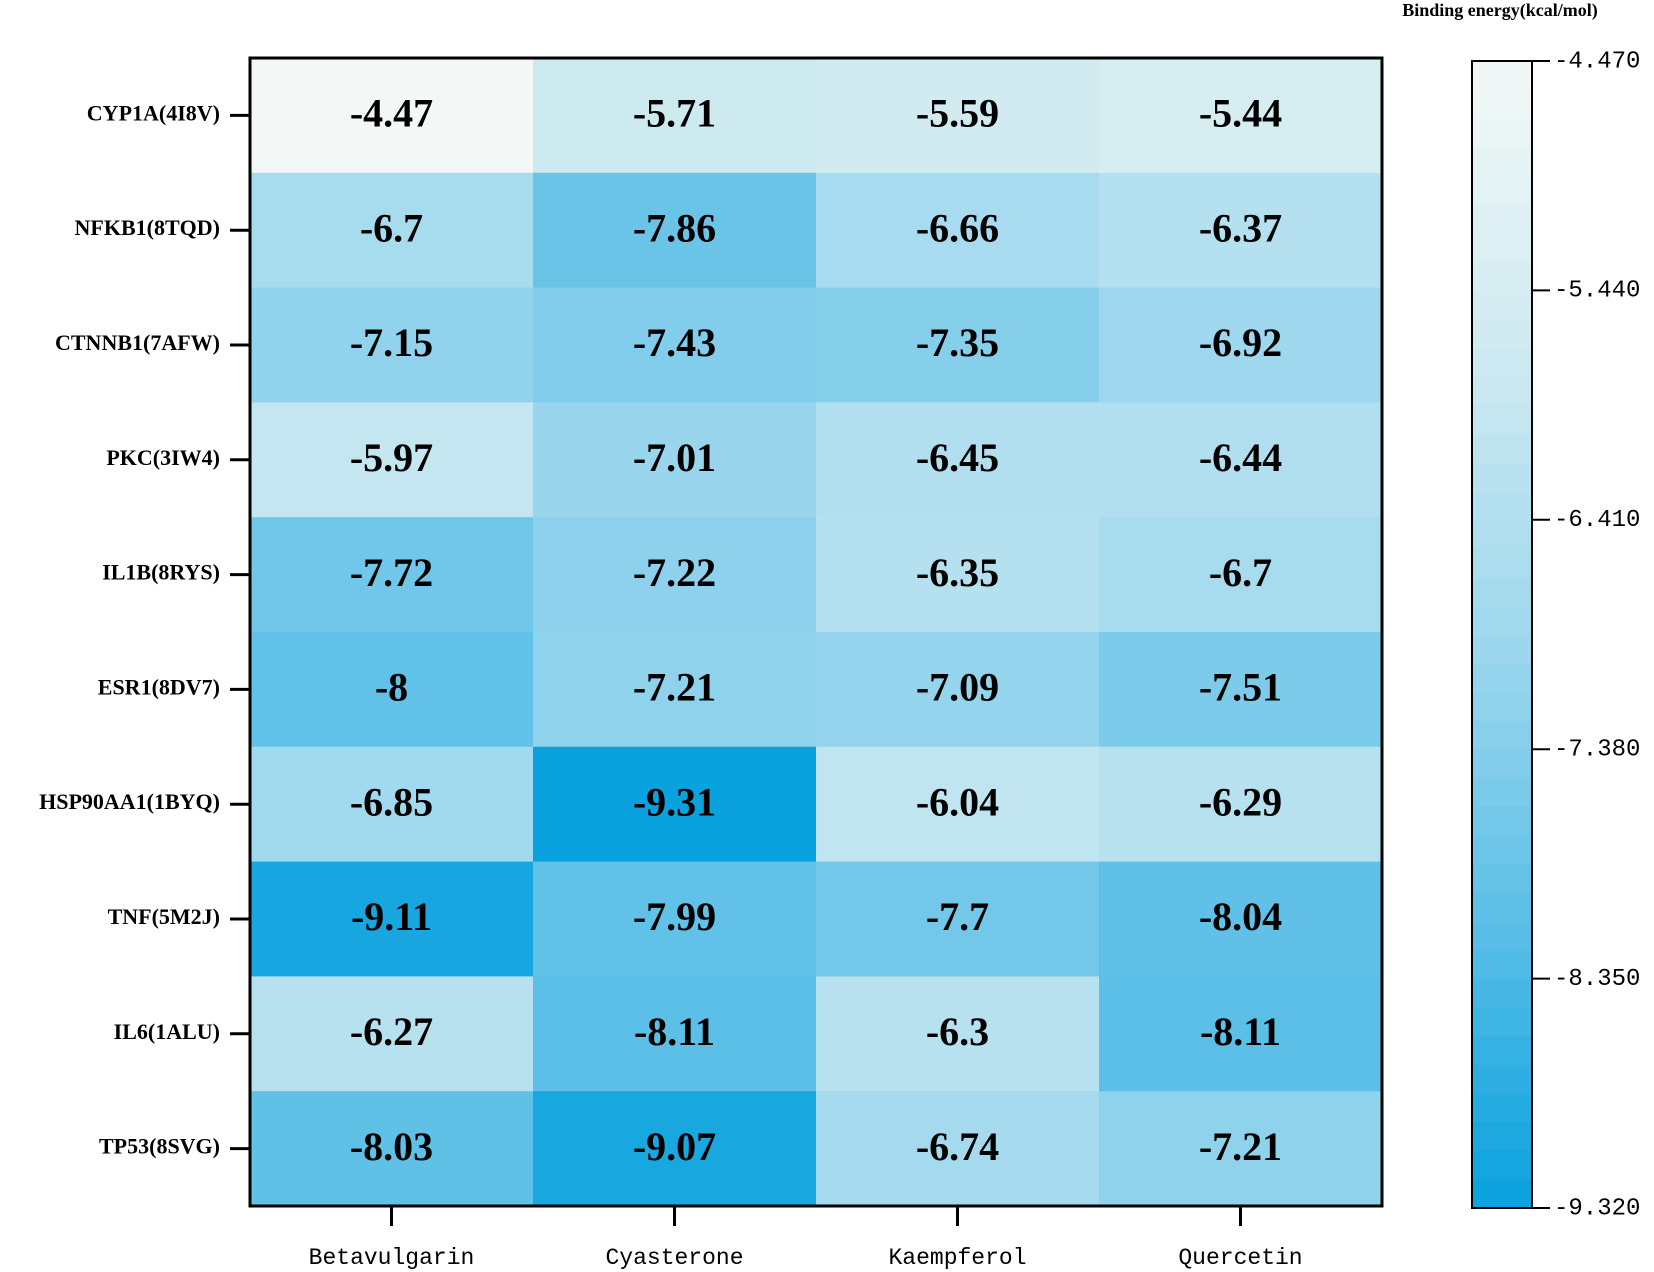 The image size is (1654, 1272). What do you see at coordinates (957, 1258) in the screenshot?
I see `column-label: Kaempferol` at bounding box center [957, 1258].